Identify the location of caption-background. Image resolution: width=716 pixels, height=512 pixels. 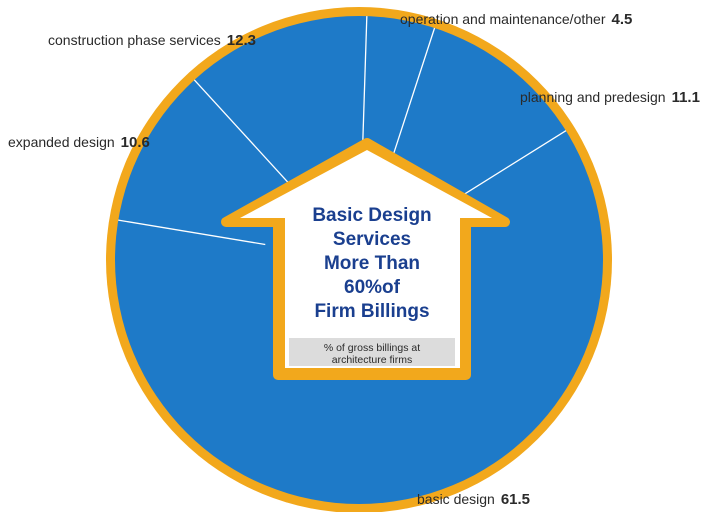
(372, 352).